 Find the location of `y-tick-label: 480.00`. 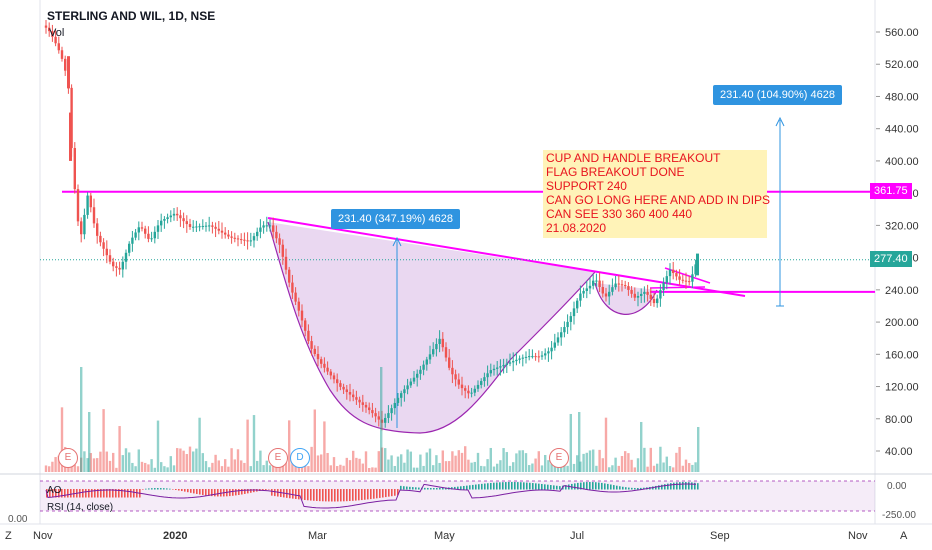

y-tick-label: 480.00 is located at coordinates (902, 97).